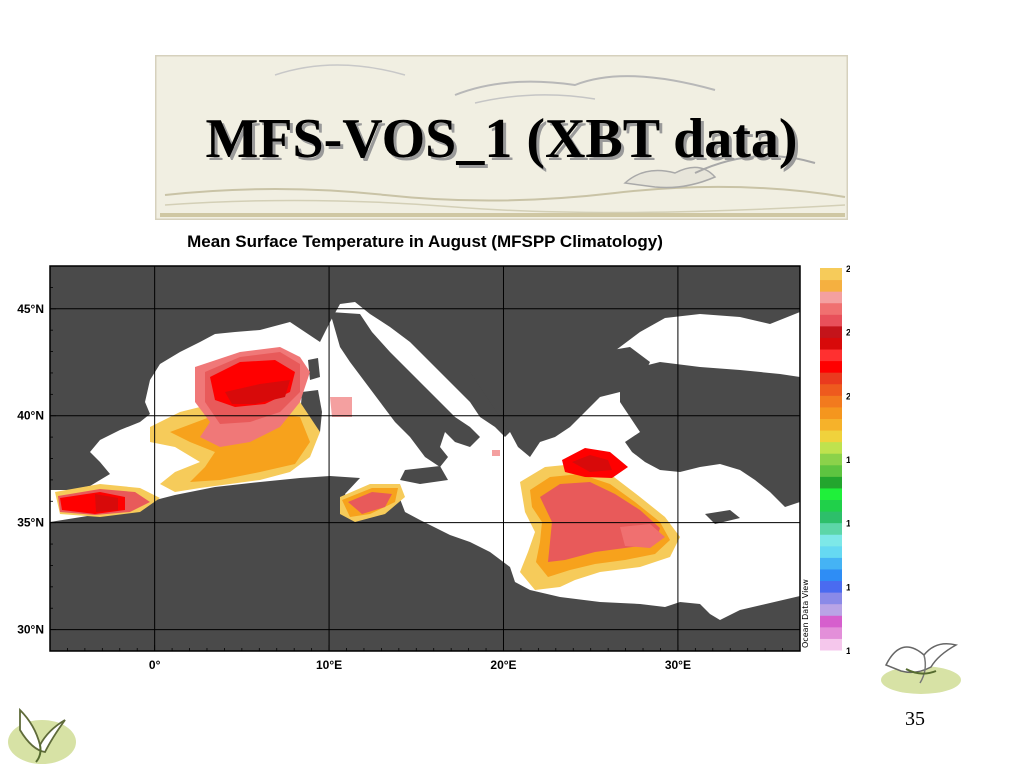  What do you see at coordinates (106, 503) in the screenshot?
I see `patch-alboran-dark` at bounding box center [106, 503].